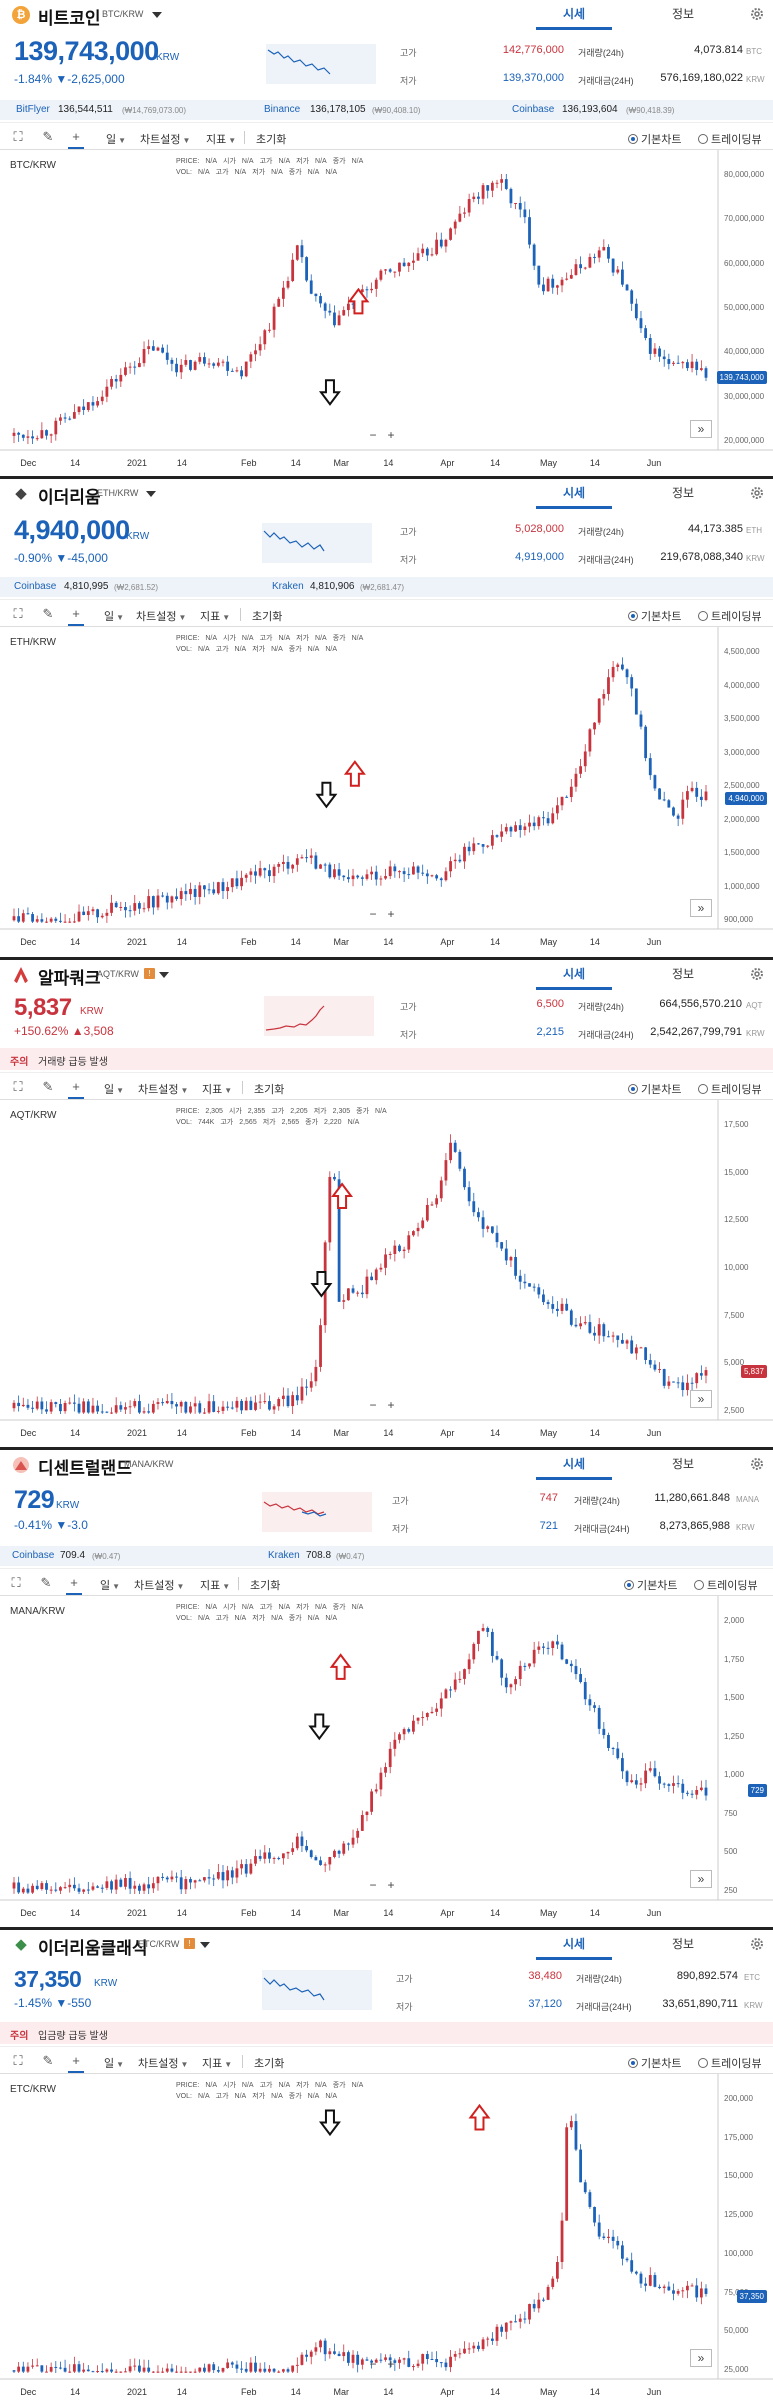 The width and height of the screenshot is (773, 2407). I want to click on coin-name: 비트코인, so click(69, 18).